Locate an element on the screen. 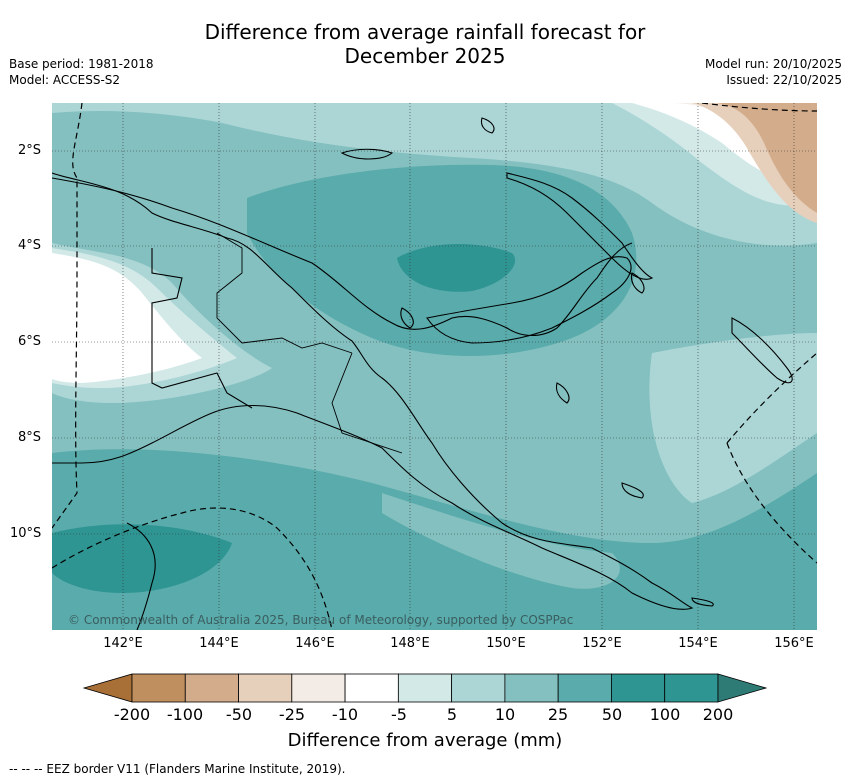  lat-label: 6°S is located at coordinates (30, 341).